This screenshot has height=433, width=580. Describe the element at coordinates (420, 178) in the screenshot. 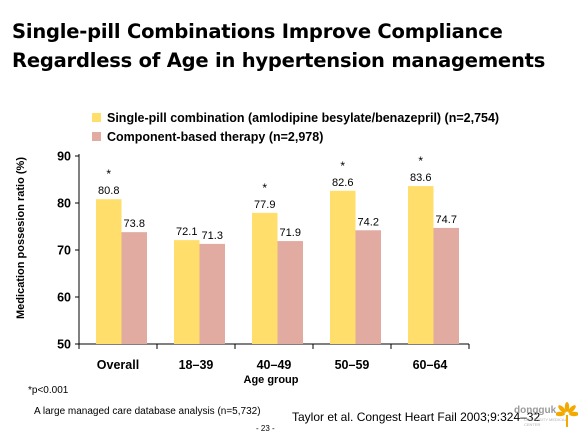

I see `data-label: 83.6` at that location.